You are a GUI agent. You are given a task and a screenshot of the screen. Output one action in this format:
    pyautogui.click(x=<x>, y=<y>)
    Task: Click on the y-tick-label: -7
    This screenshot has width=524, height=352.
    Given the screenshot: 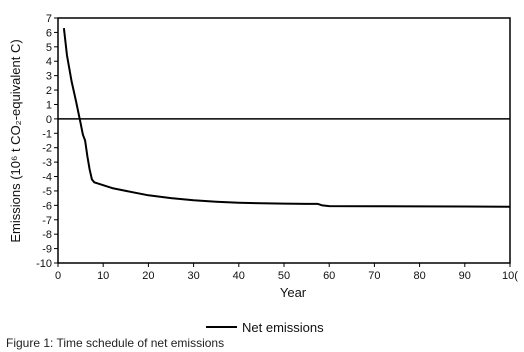 What is the action you would take?
    pyautogui.click(x=47, y=221)
    